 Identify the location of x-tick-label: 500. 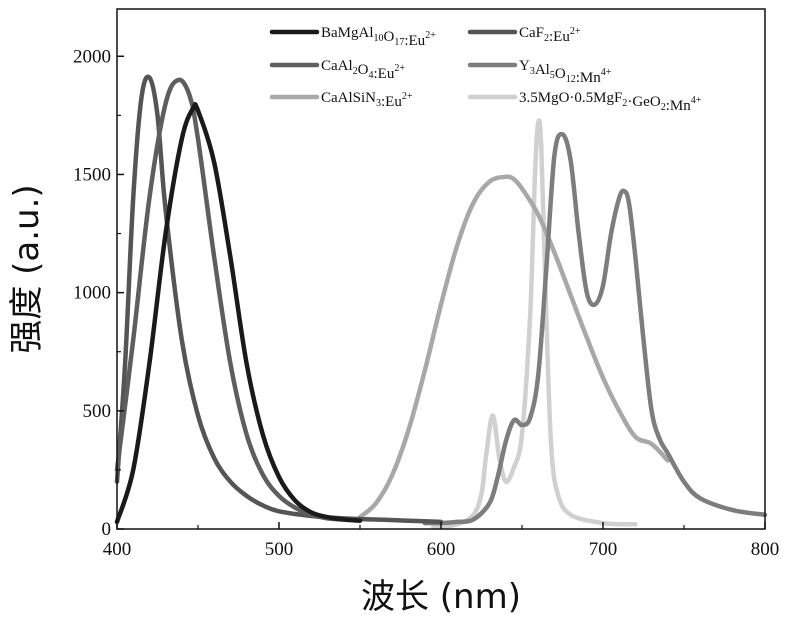
(279, 549).